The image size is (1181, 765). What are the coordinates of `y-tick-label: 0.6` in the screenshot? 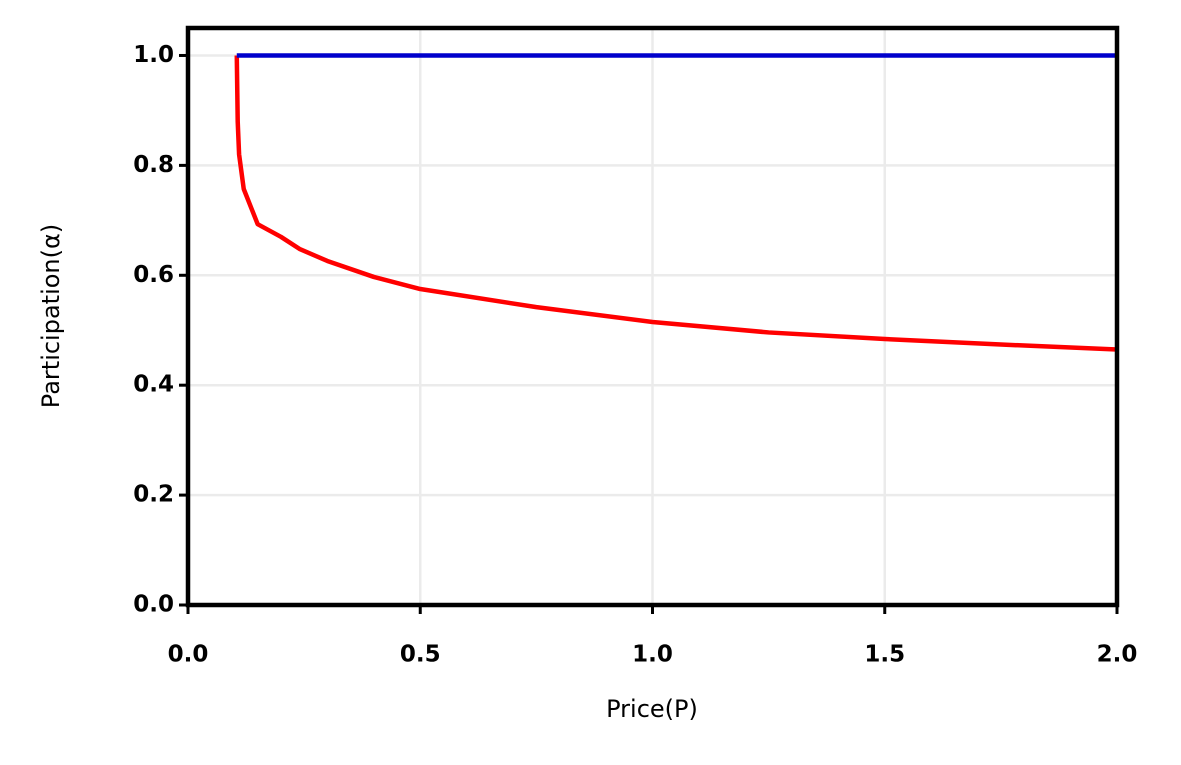 It's located at (153, 275).